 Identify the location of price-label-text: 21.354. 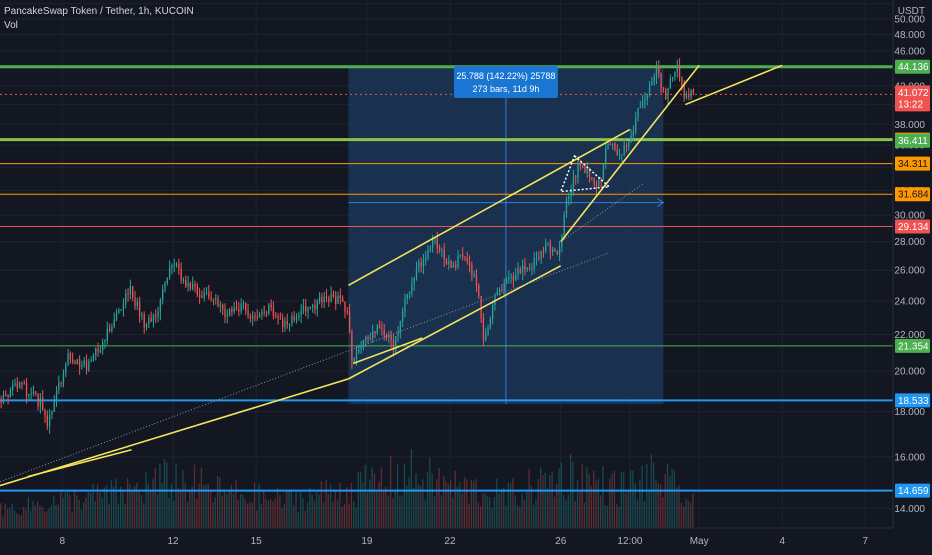
(913, 346).